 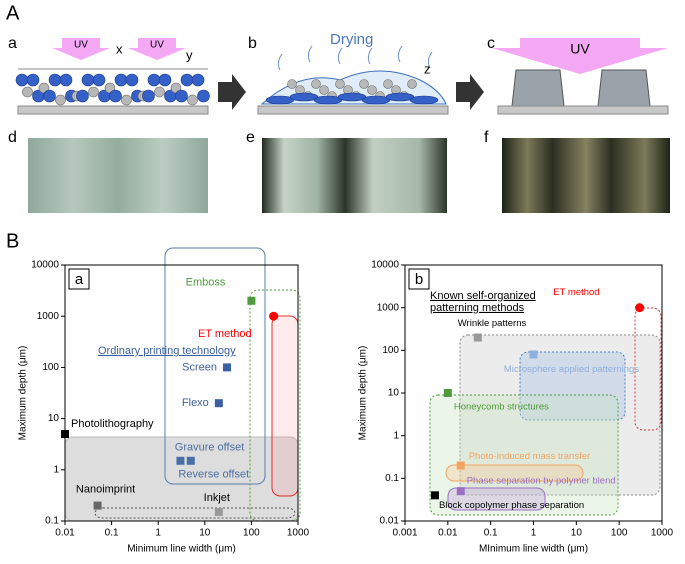 What do you see at coordinates (351, 39) in the screenshot?
I see `drying-text: Drying` at bounding box center [351, 39].